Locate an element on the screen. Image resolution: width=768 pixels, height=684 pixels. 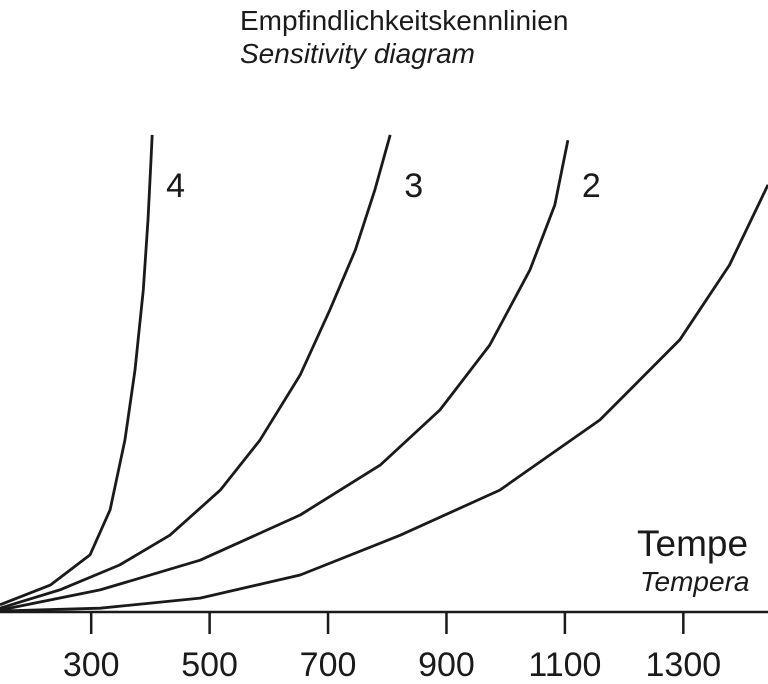
chart-subtitle: Sensitivity diagram is located at coordinates (357, 53).